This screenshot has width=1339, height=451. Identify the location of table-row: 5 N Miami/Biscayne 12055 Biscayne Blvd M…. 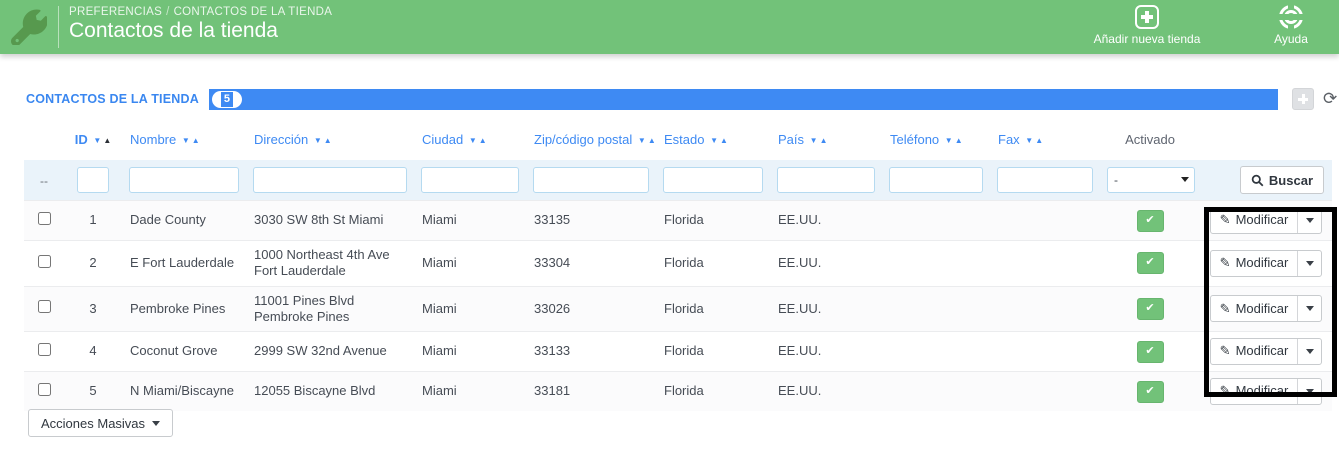
(678, 391).